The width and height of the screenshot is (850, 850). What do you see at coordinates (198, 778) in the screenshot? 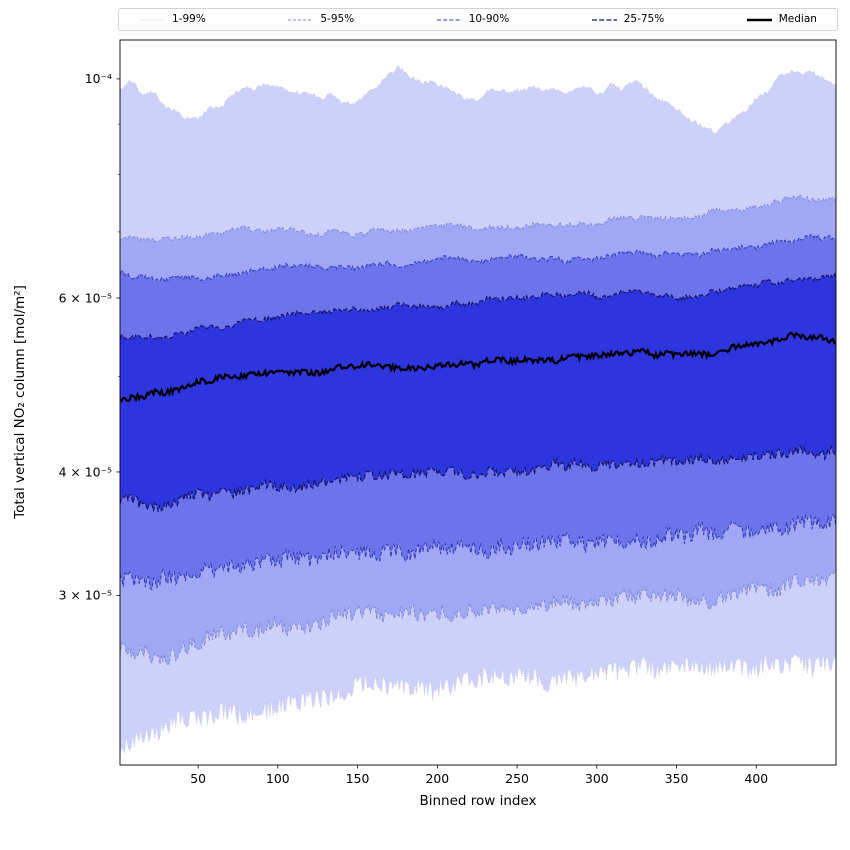
I see `x-tick-label: 50` at bounding box center [198, 778].